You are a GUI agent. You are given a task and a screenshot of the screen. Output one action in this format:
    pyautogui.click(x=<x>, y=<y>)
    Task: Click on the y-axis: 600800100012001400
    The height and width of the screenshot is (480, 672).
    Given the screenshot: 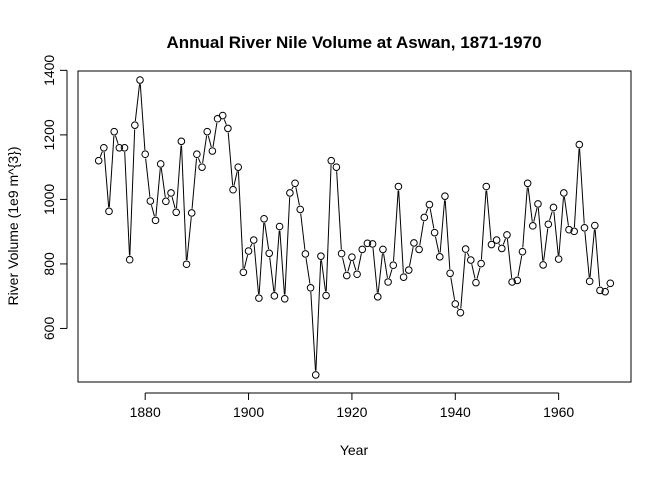 What is the action you would take?
    pyautogui.click(x=54, y=198)
    